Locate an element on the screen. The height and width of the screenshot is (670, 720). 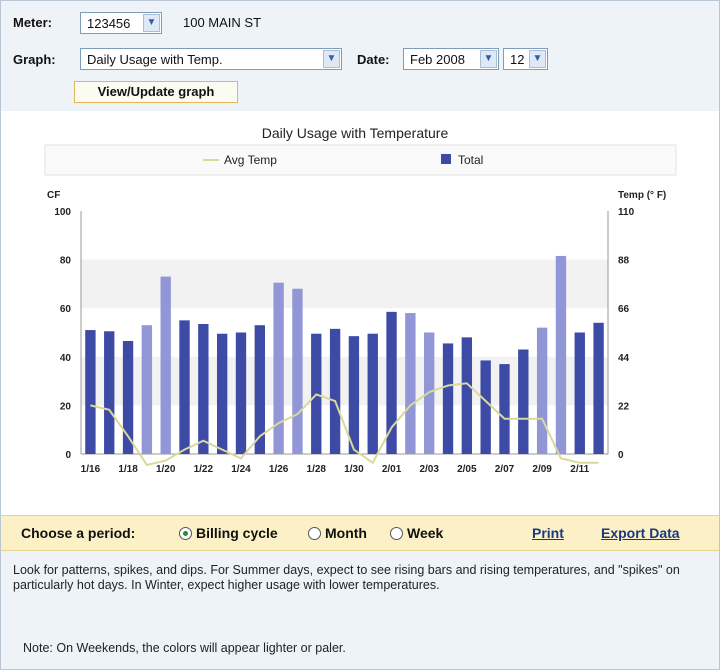
avg-temp-line is located at coordinates (344, 424).